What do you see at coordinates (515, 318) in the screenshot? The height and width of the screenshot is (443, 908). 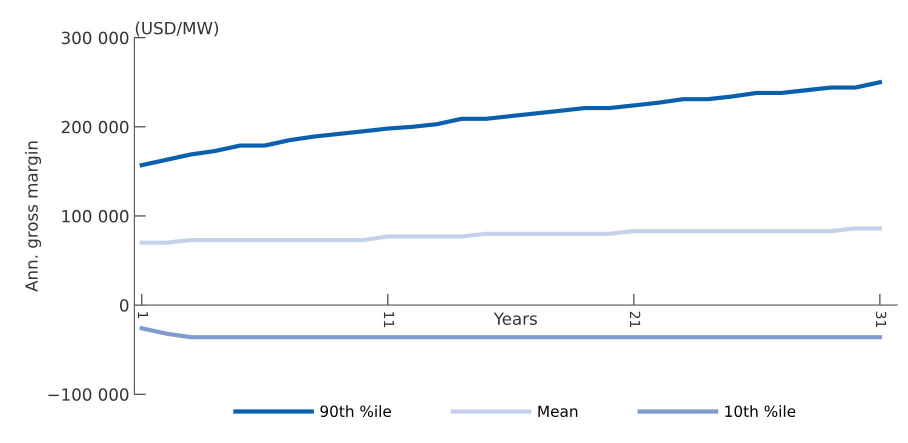 I see `x-axis-title: Years` at bounding box center [515, 318].